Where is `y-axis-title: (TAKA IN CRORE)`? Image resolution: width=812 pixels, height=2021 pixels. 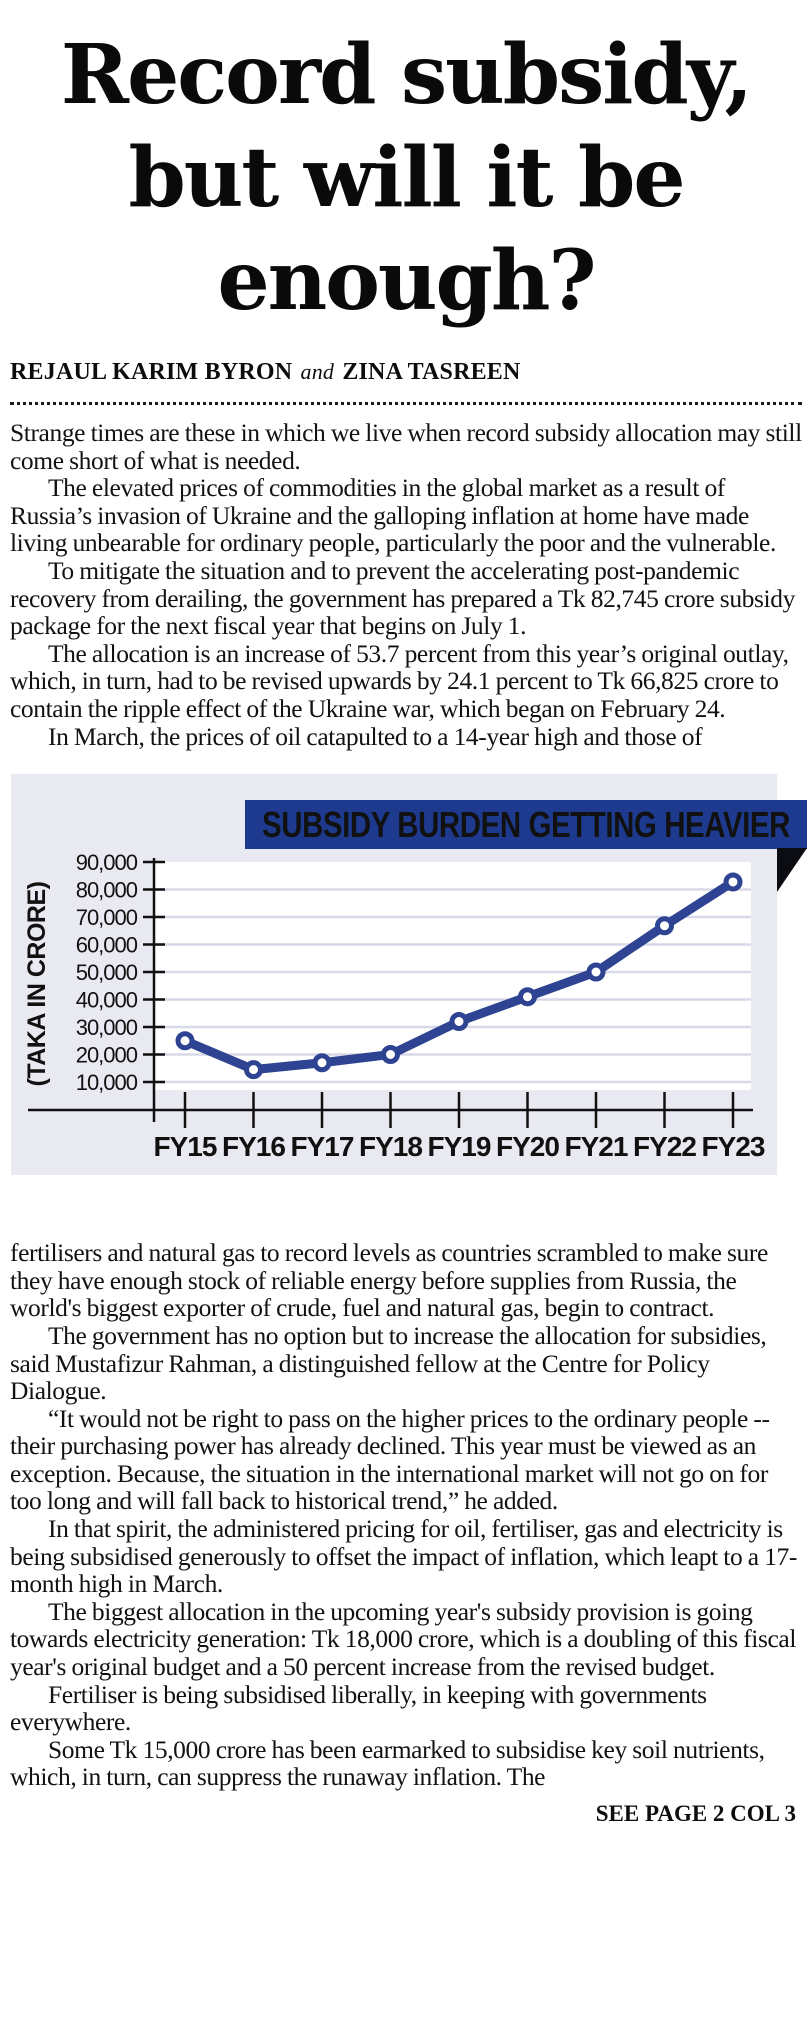 y-axis-title: (TAKA IN CRORE) is located at coordinates (37, 983).